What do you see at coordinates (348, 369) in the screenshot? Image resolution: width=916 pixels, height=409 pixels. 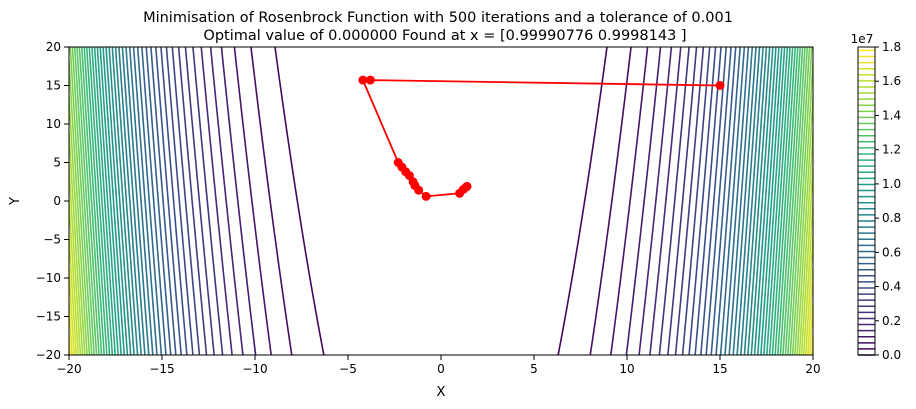 I see `x-tick-label: −5` at bounding box center [348, 369].